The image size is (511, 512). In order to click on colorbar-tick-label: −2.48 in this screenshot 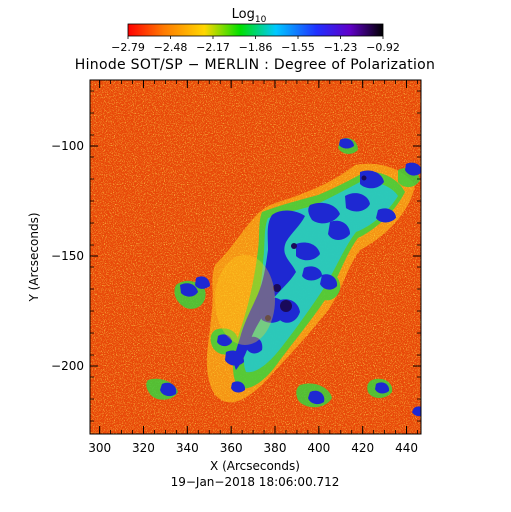, I will do `click(171, 47)`.